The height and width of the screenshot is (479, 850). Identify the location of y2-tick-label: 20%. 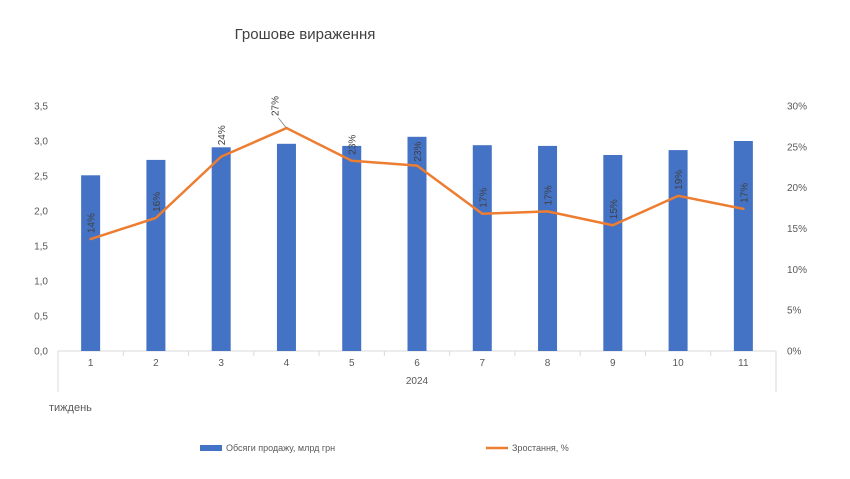
(797, 188).